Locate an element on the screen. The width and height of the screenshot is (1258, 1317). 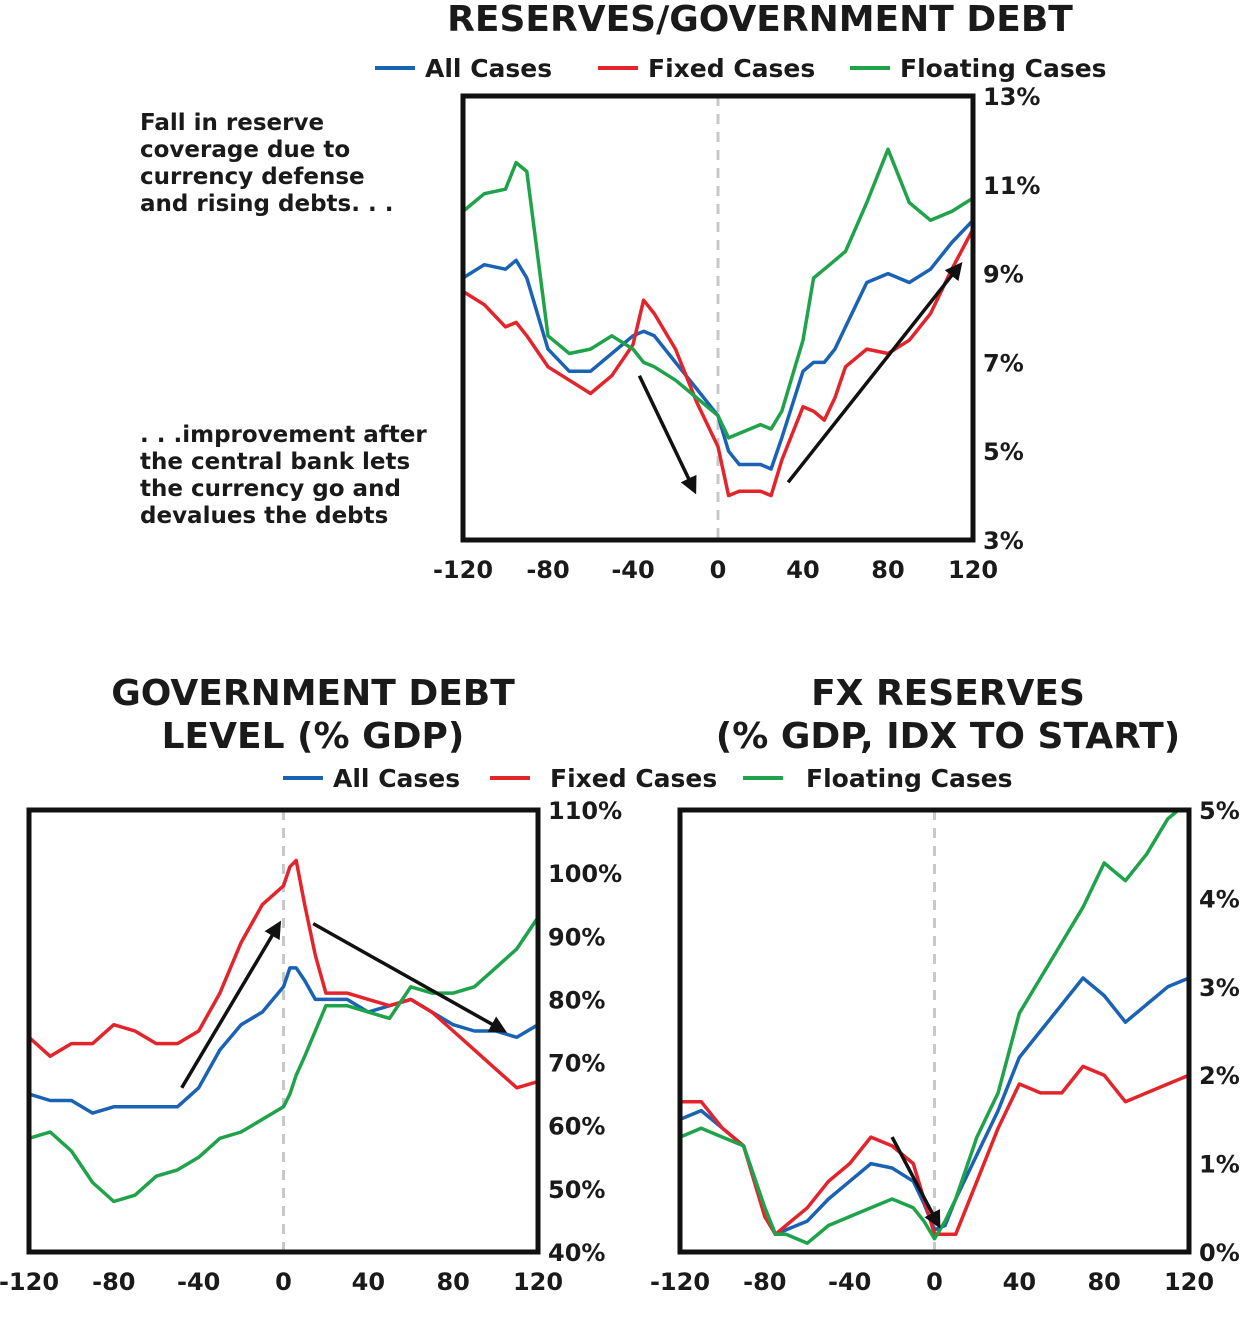
chart2-x-tick-label: 40 is located at coordinates (368, 1282).